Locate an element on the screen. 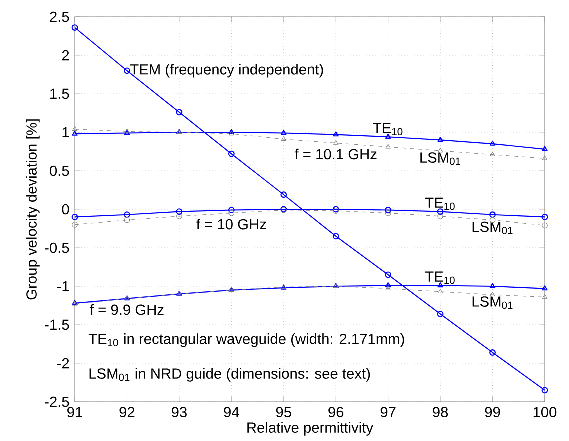  y-tick-label: 0 is located at coordinates (66, 209).